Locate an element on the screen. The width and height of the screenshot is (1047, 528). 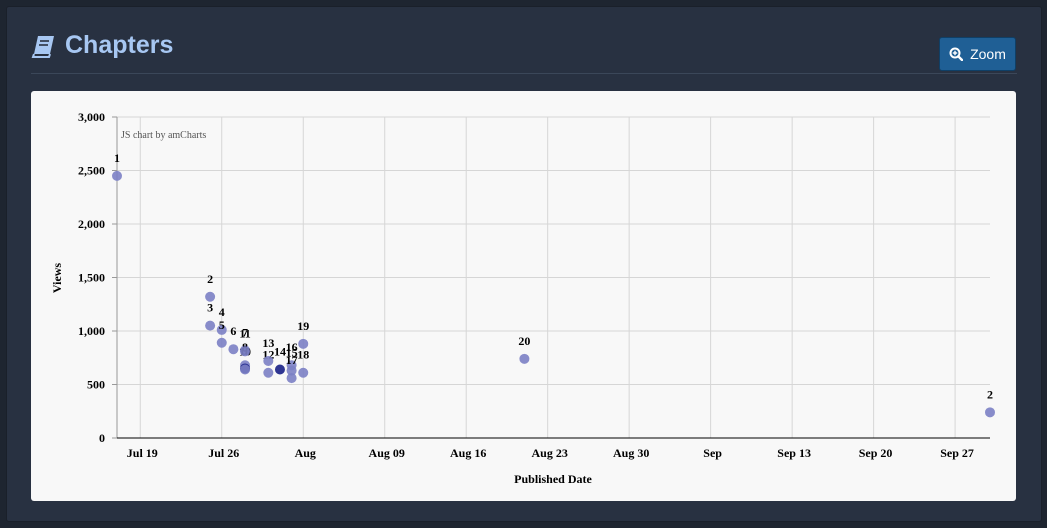
header-divider is located at coordinates (524, 73).